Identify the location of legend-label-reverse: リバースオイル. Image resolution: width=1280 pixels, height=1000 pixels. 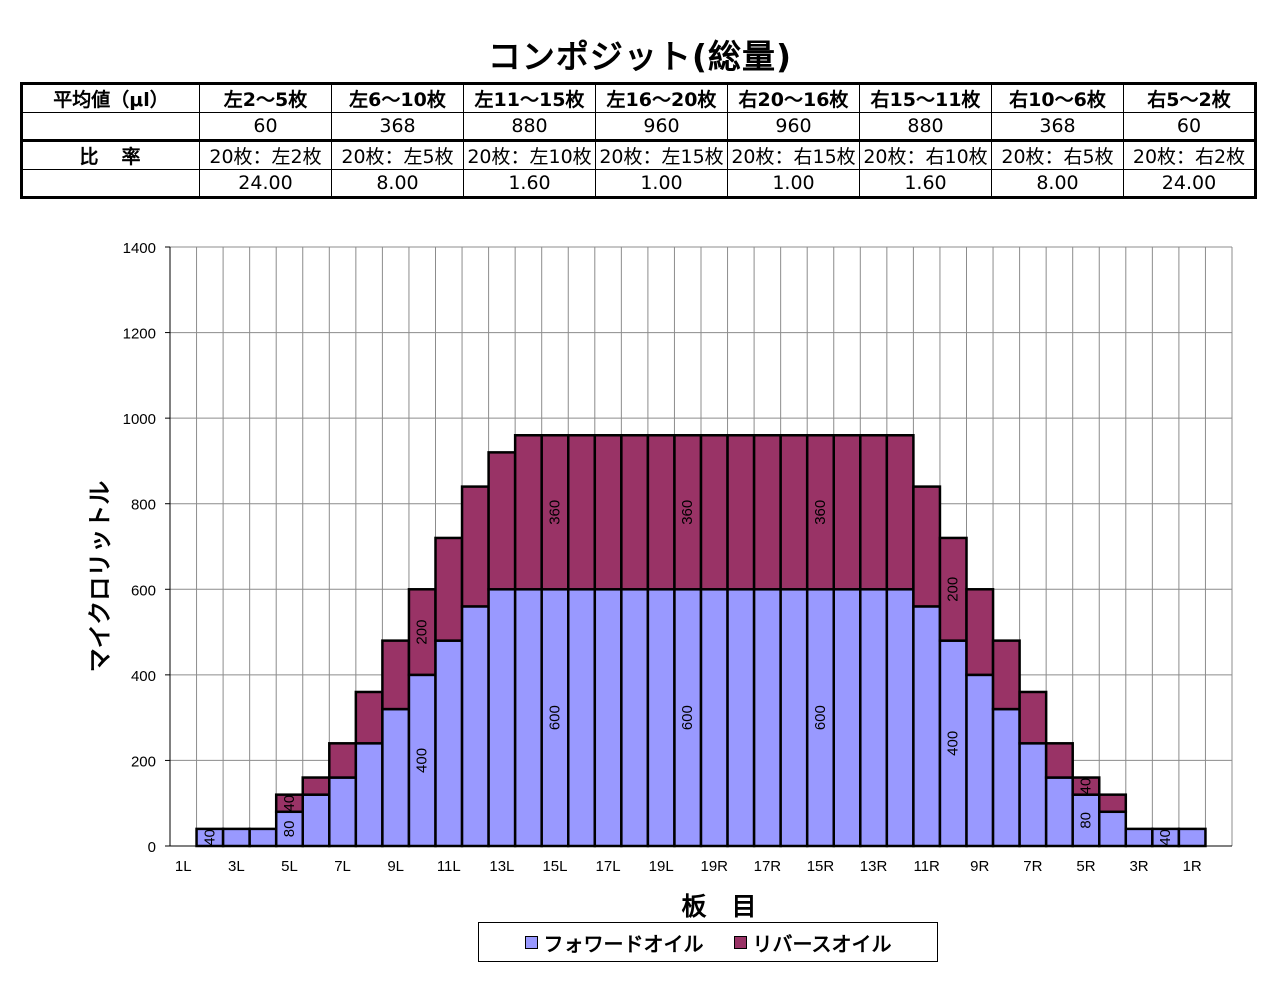
(822, 943).